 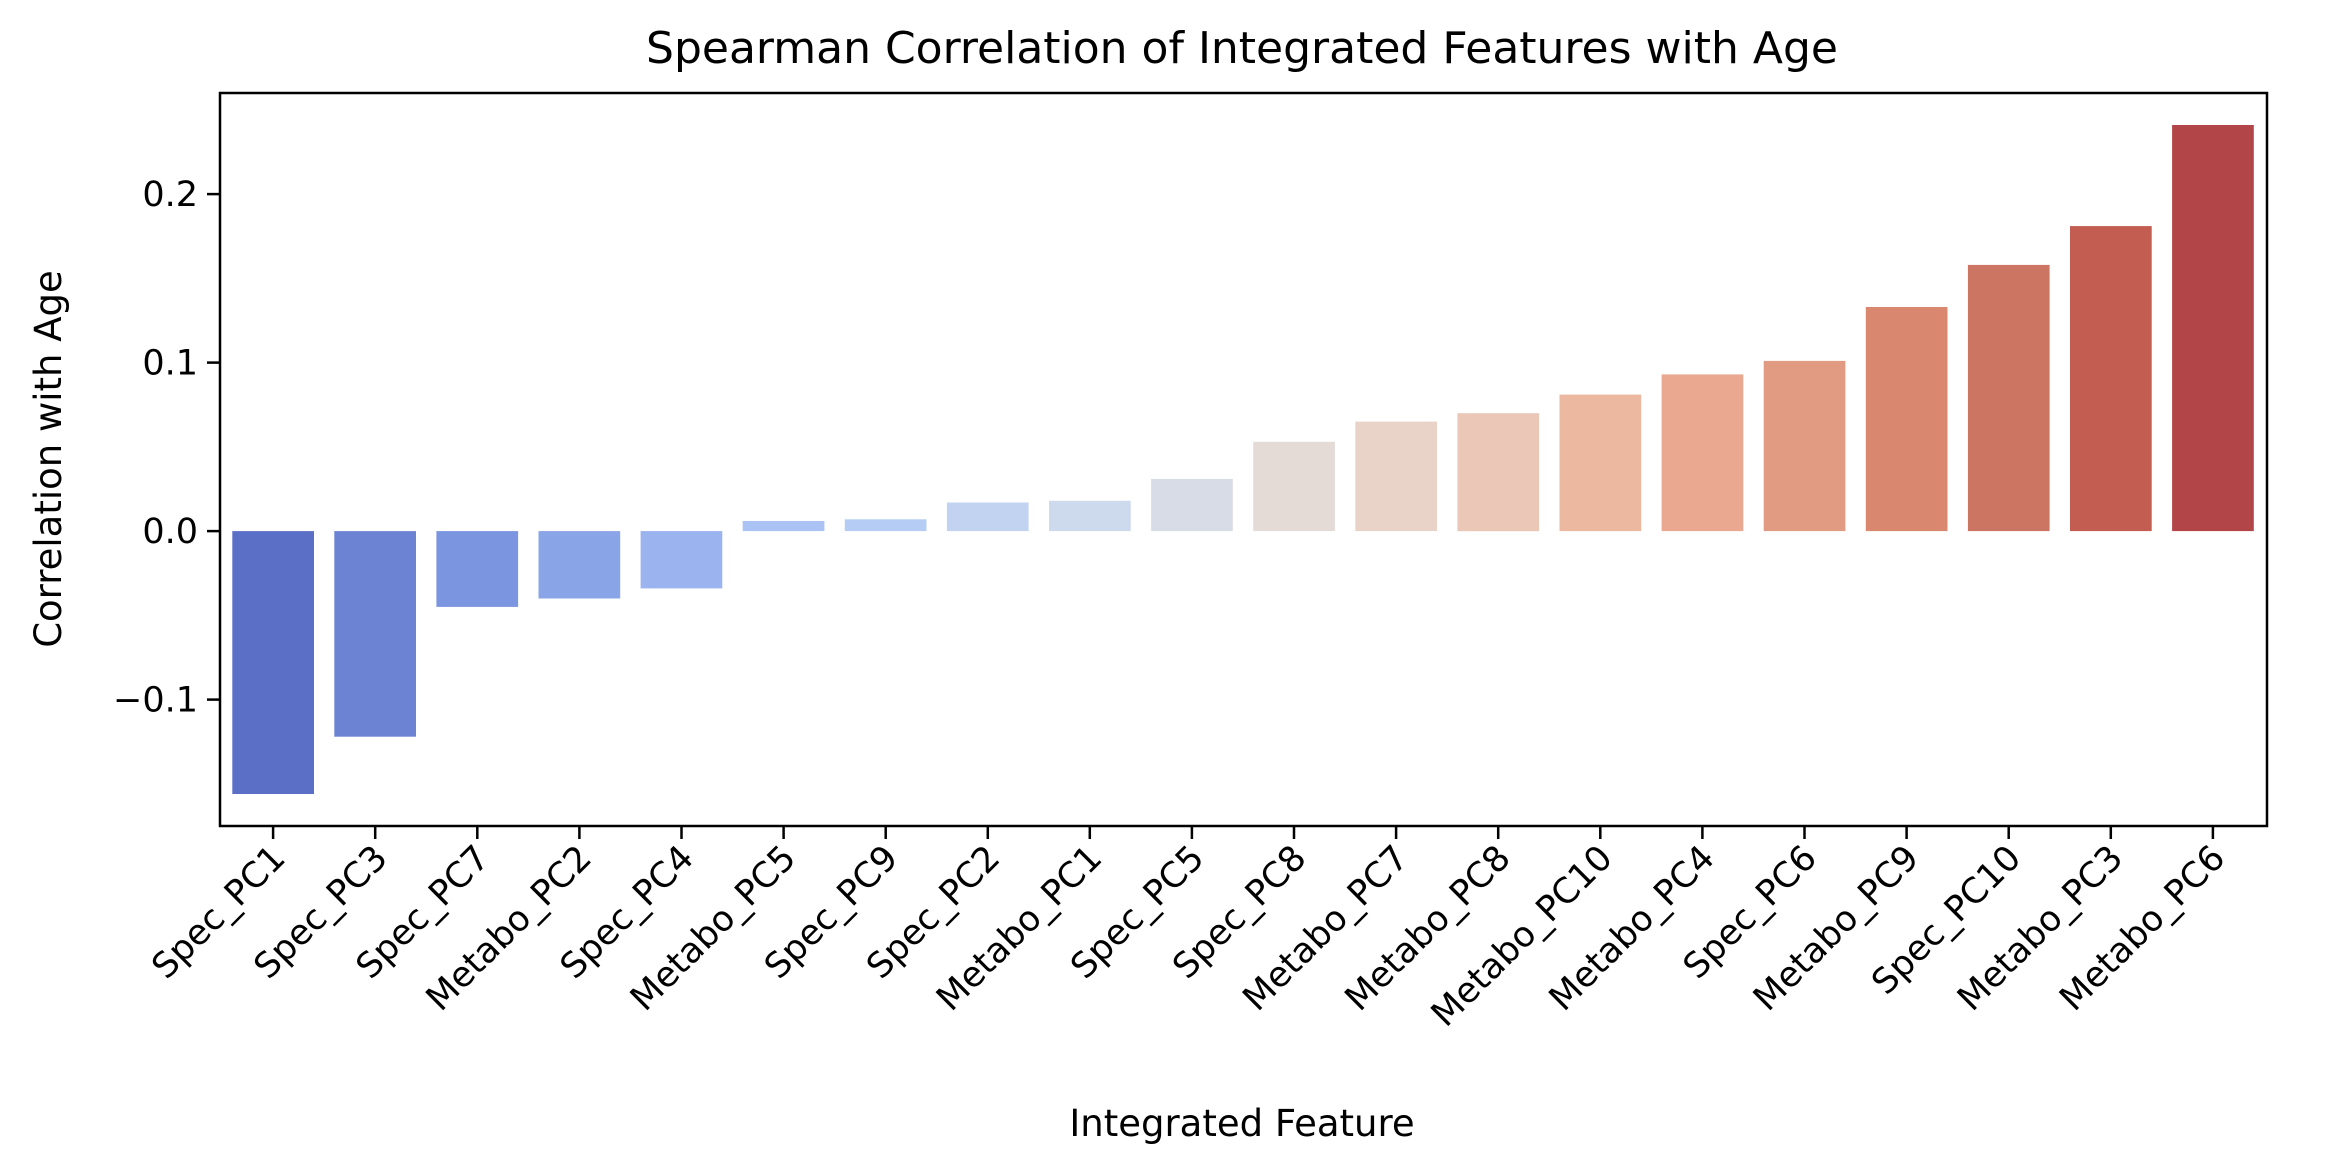 I want to click on bar-spec-pc8, so click(x=1294, y=486).